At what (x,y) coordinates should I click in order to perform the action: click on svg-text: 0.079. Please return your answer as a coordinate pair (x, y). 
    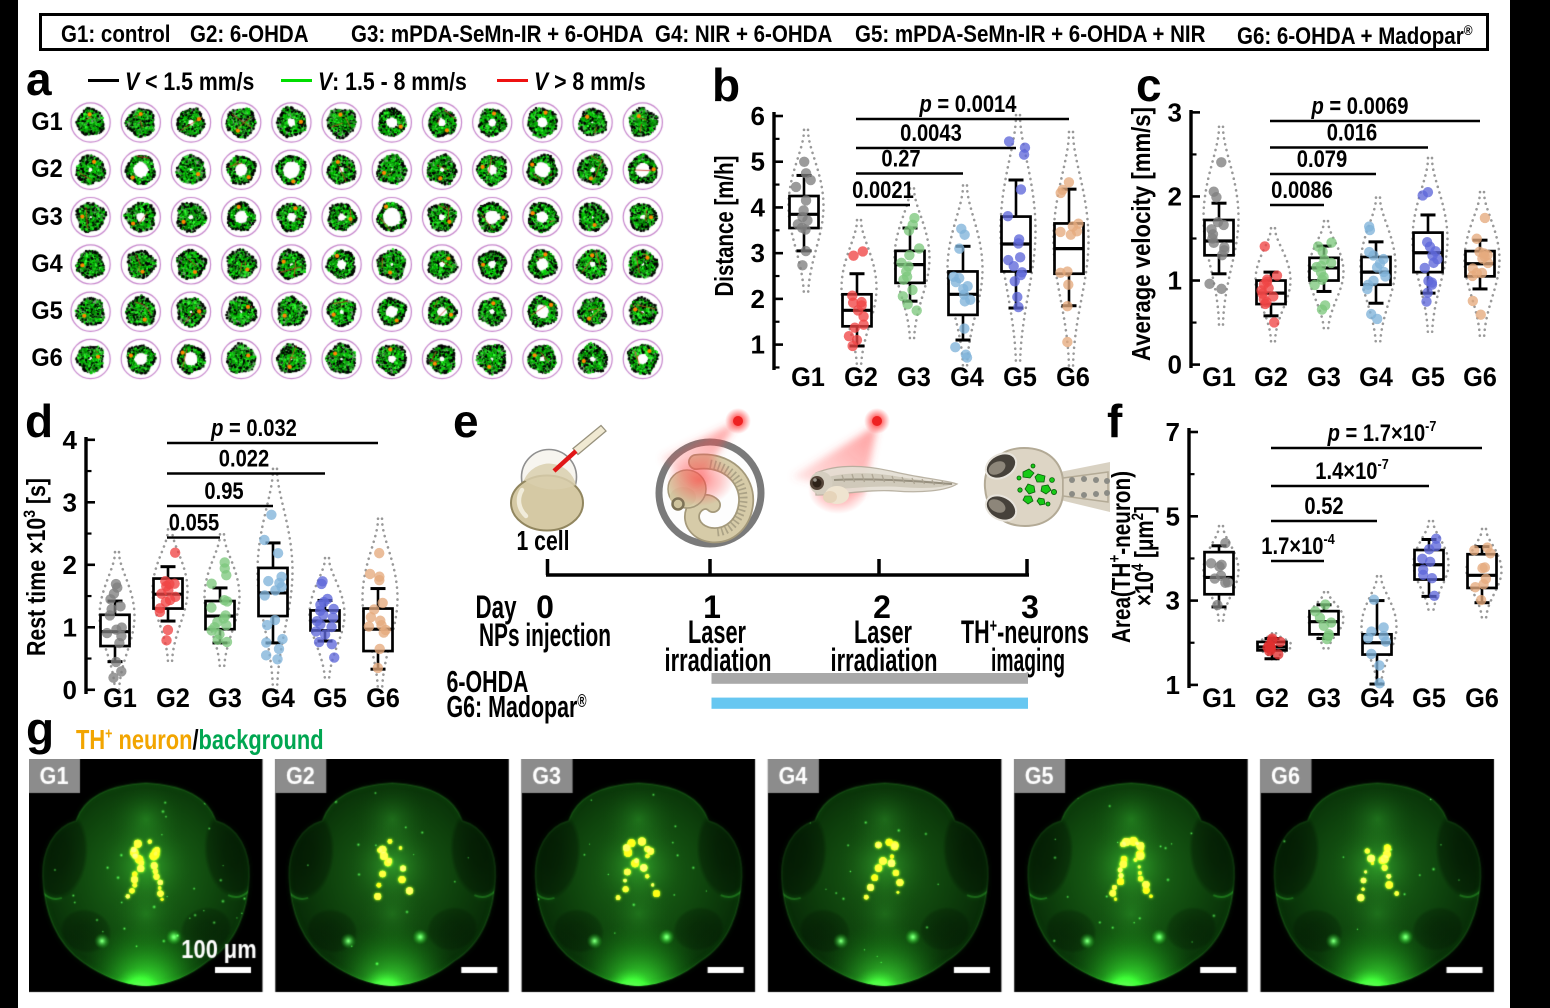
    Looking at the image, I should click on (1322, 159).